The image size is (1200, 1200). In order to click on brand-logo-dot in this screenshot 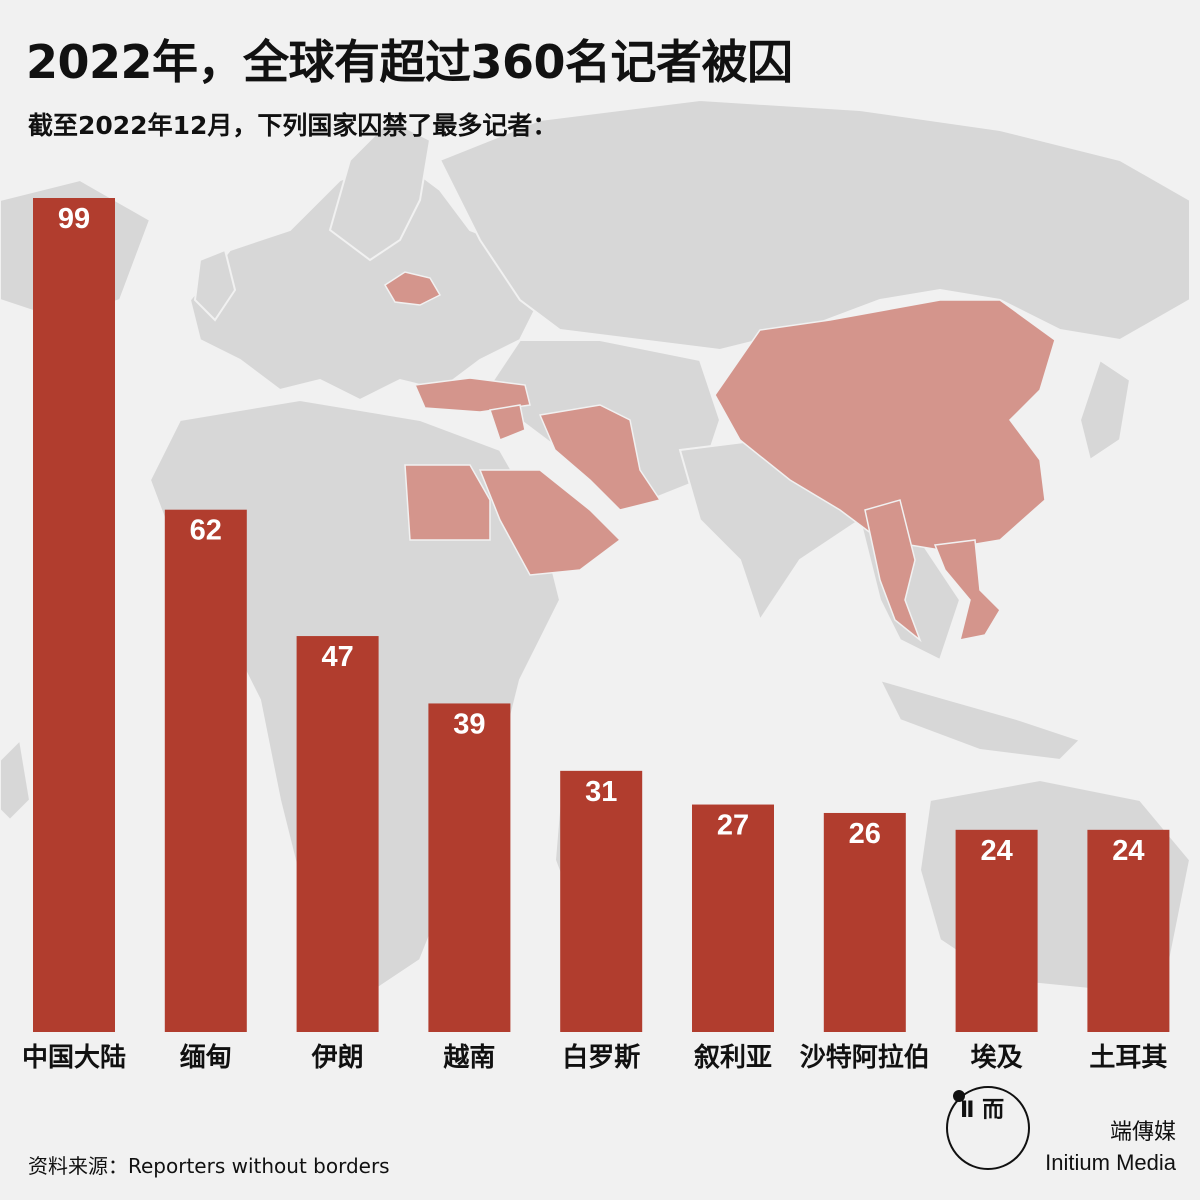, I will do `click(959, 1096)`.